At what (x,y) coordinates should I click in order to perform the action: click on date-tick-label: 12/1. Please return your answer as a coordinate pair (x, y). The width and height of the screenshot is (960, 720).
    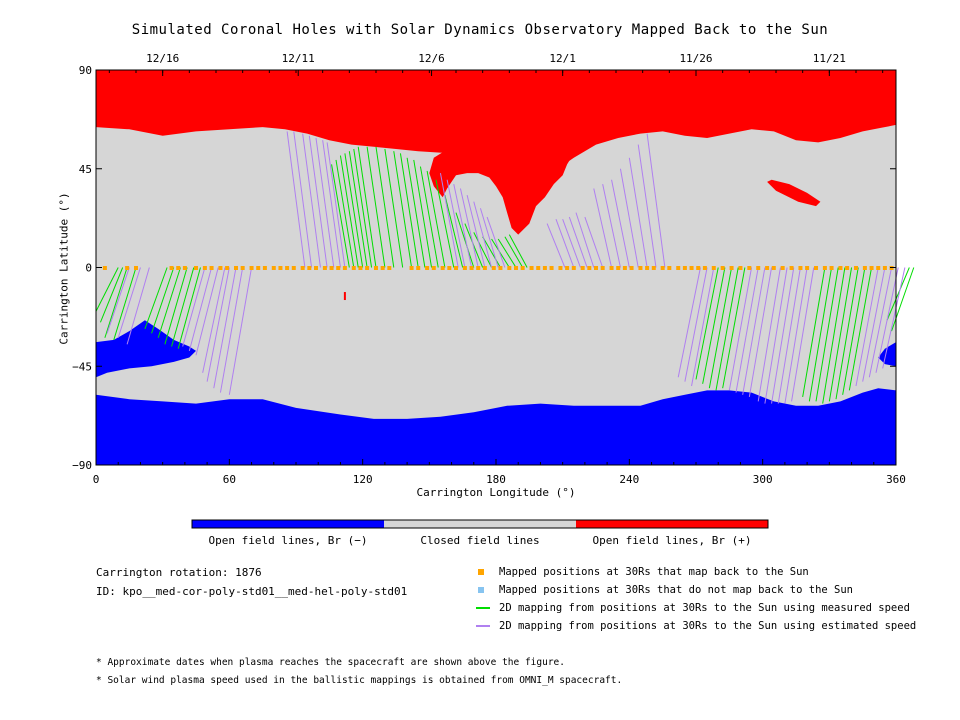
    Looking at the image, I should click on (562, 58).